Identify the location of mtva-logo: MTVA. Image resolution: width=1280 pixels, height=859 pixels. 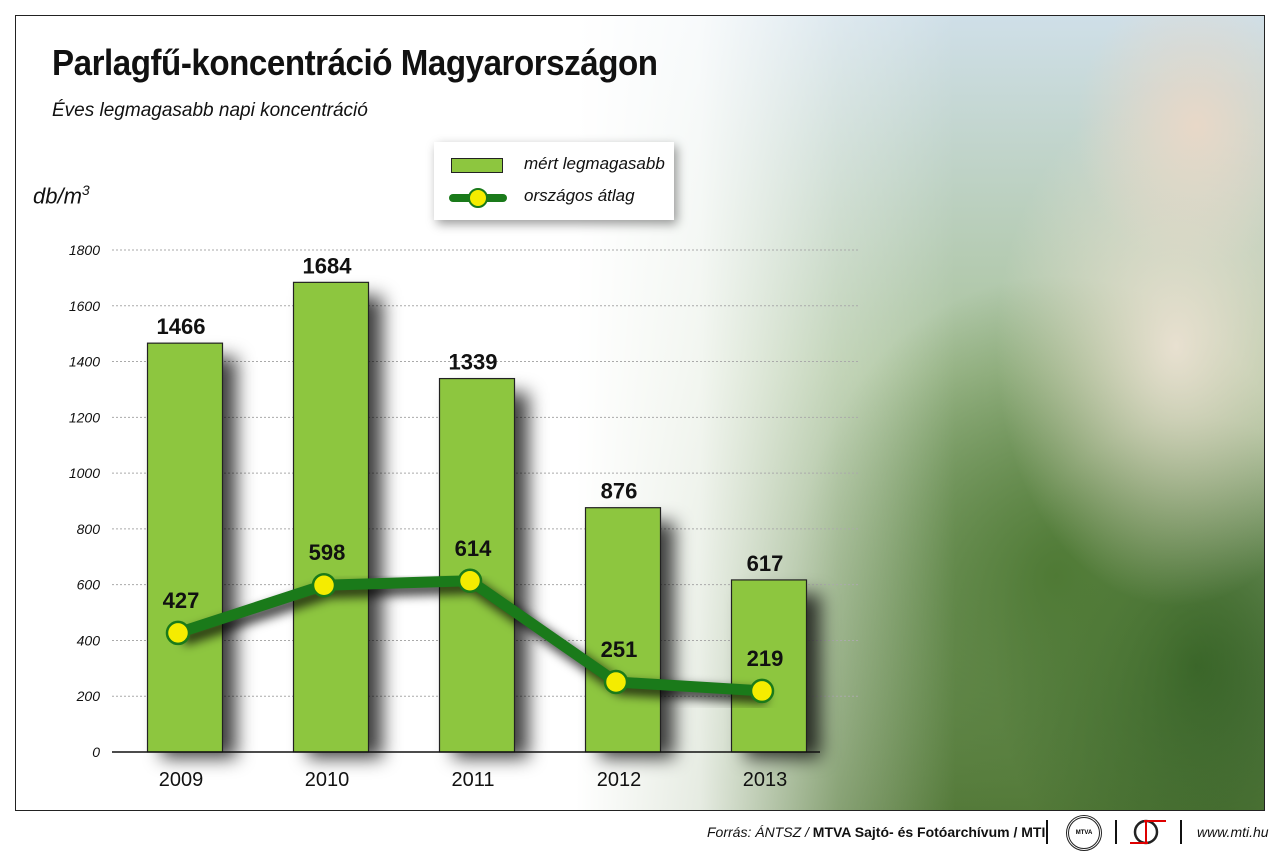
(1084, 833).